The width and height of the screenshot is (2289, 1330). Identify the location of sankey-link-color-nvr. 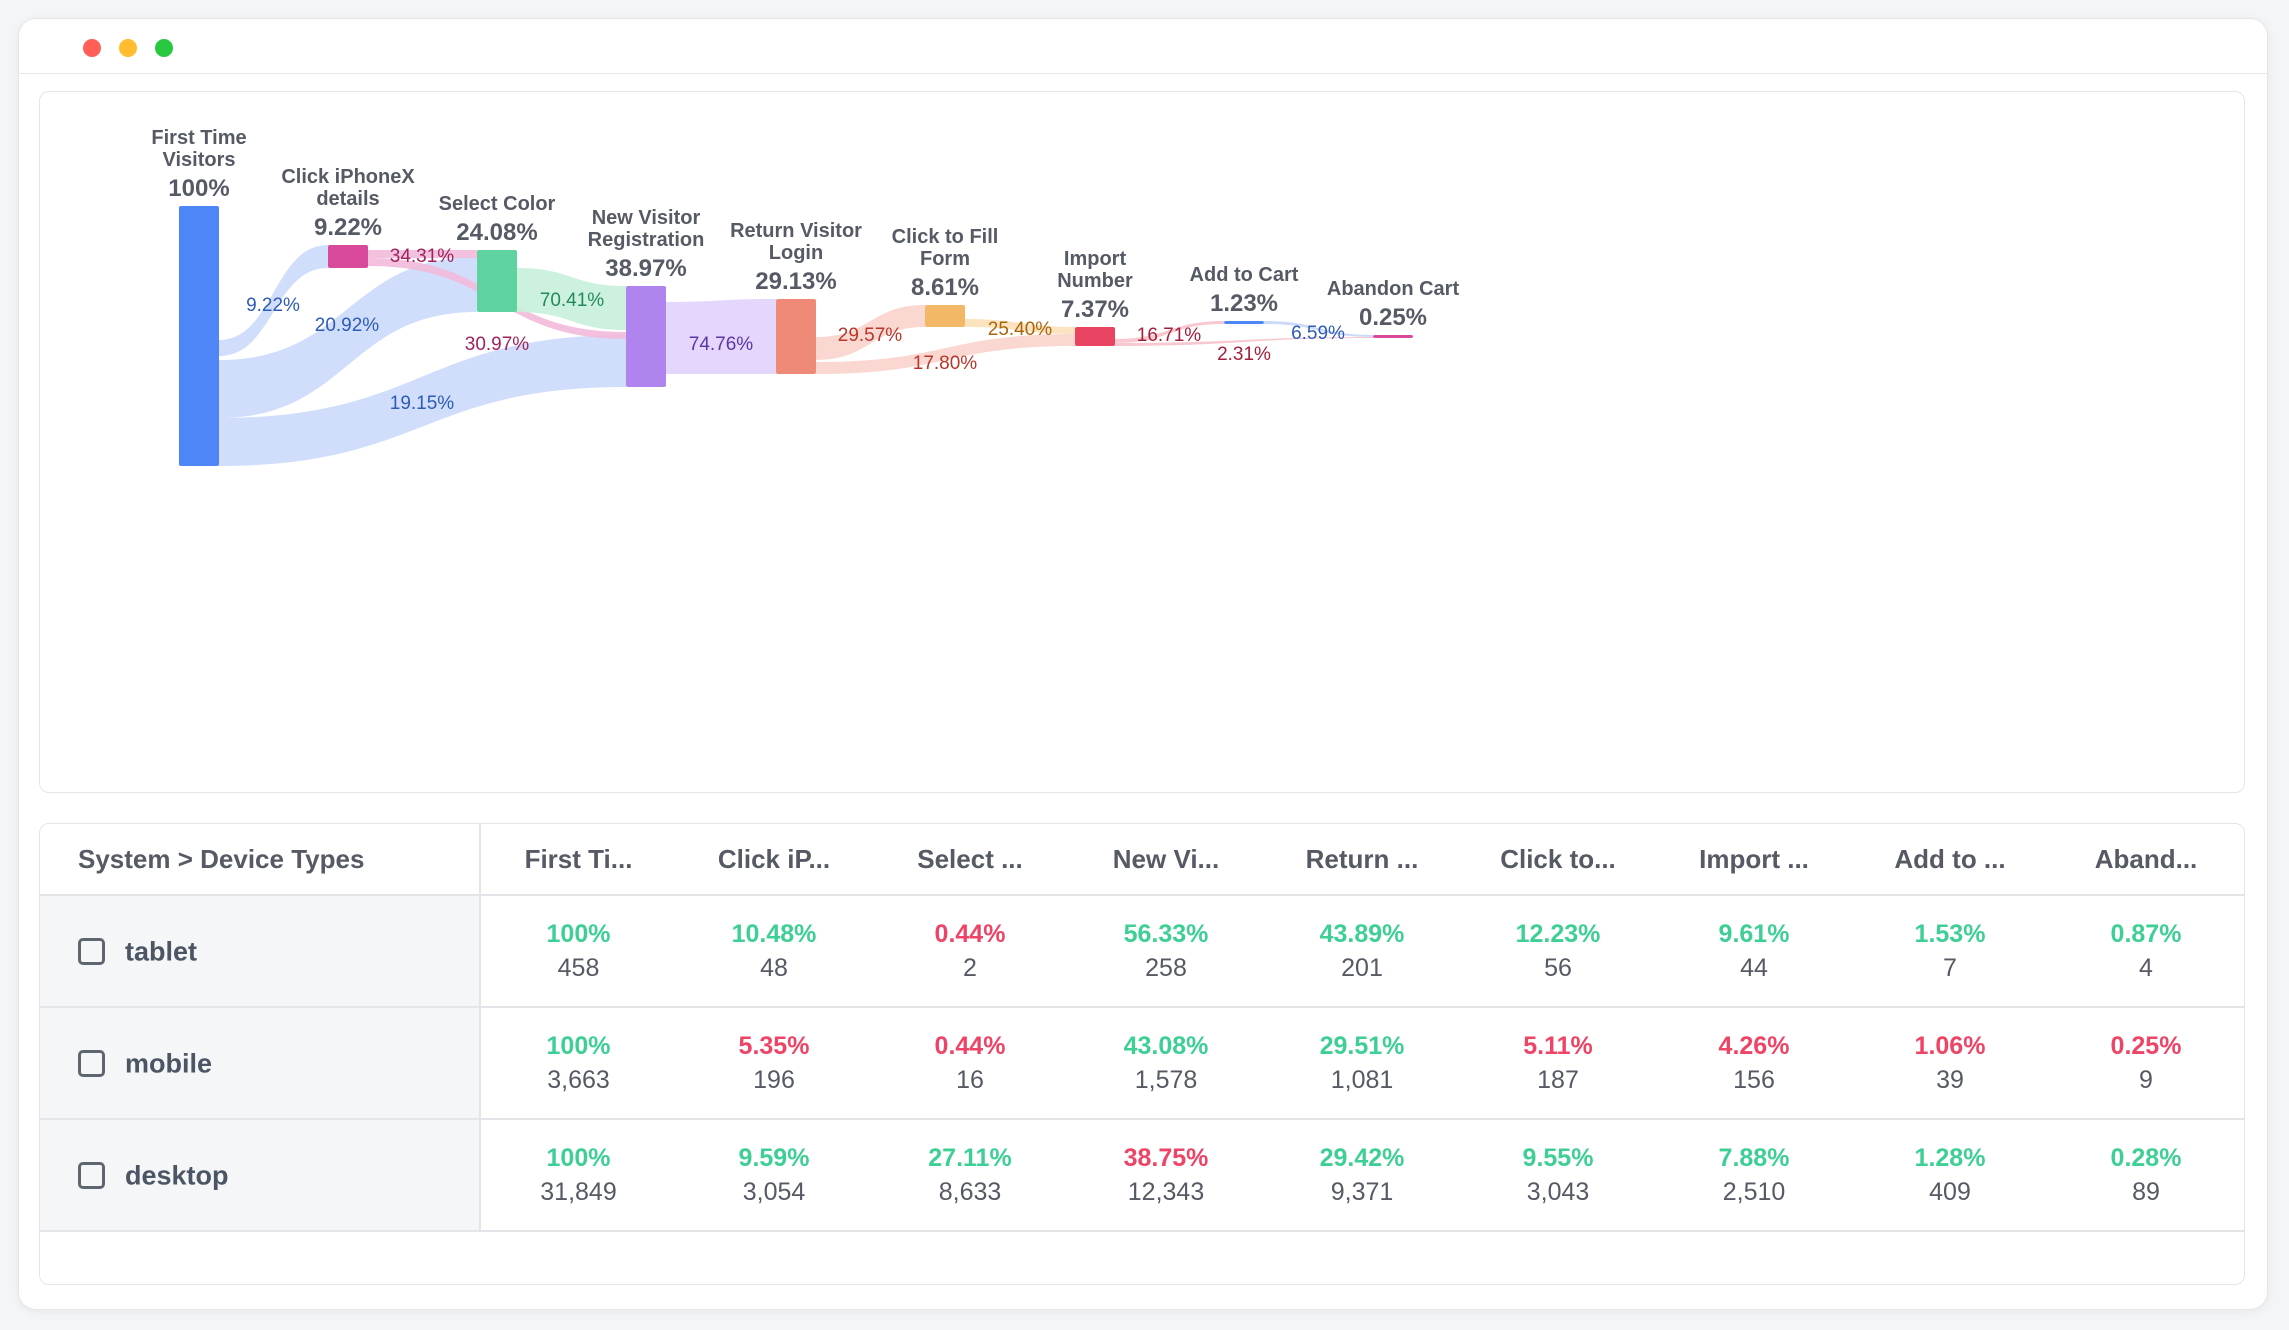
(571, 299).